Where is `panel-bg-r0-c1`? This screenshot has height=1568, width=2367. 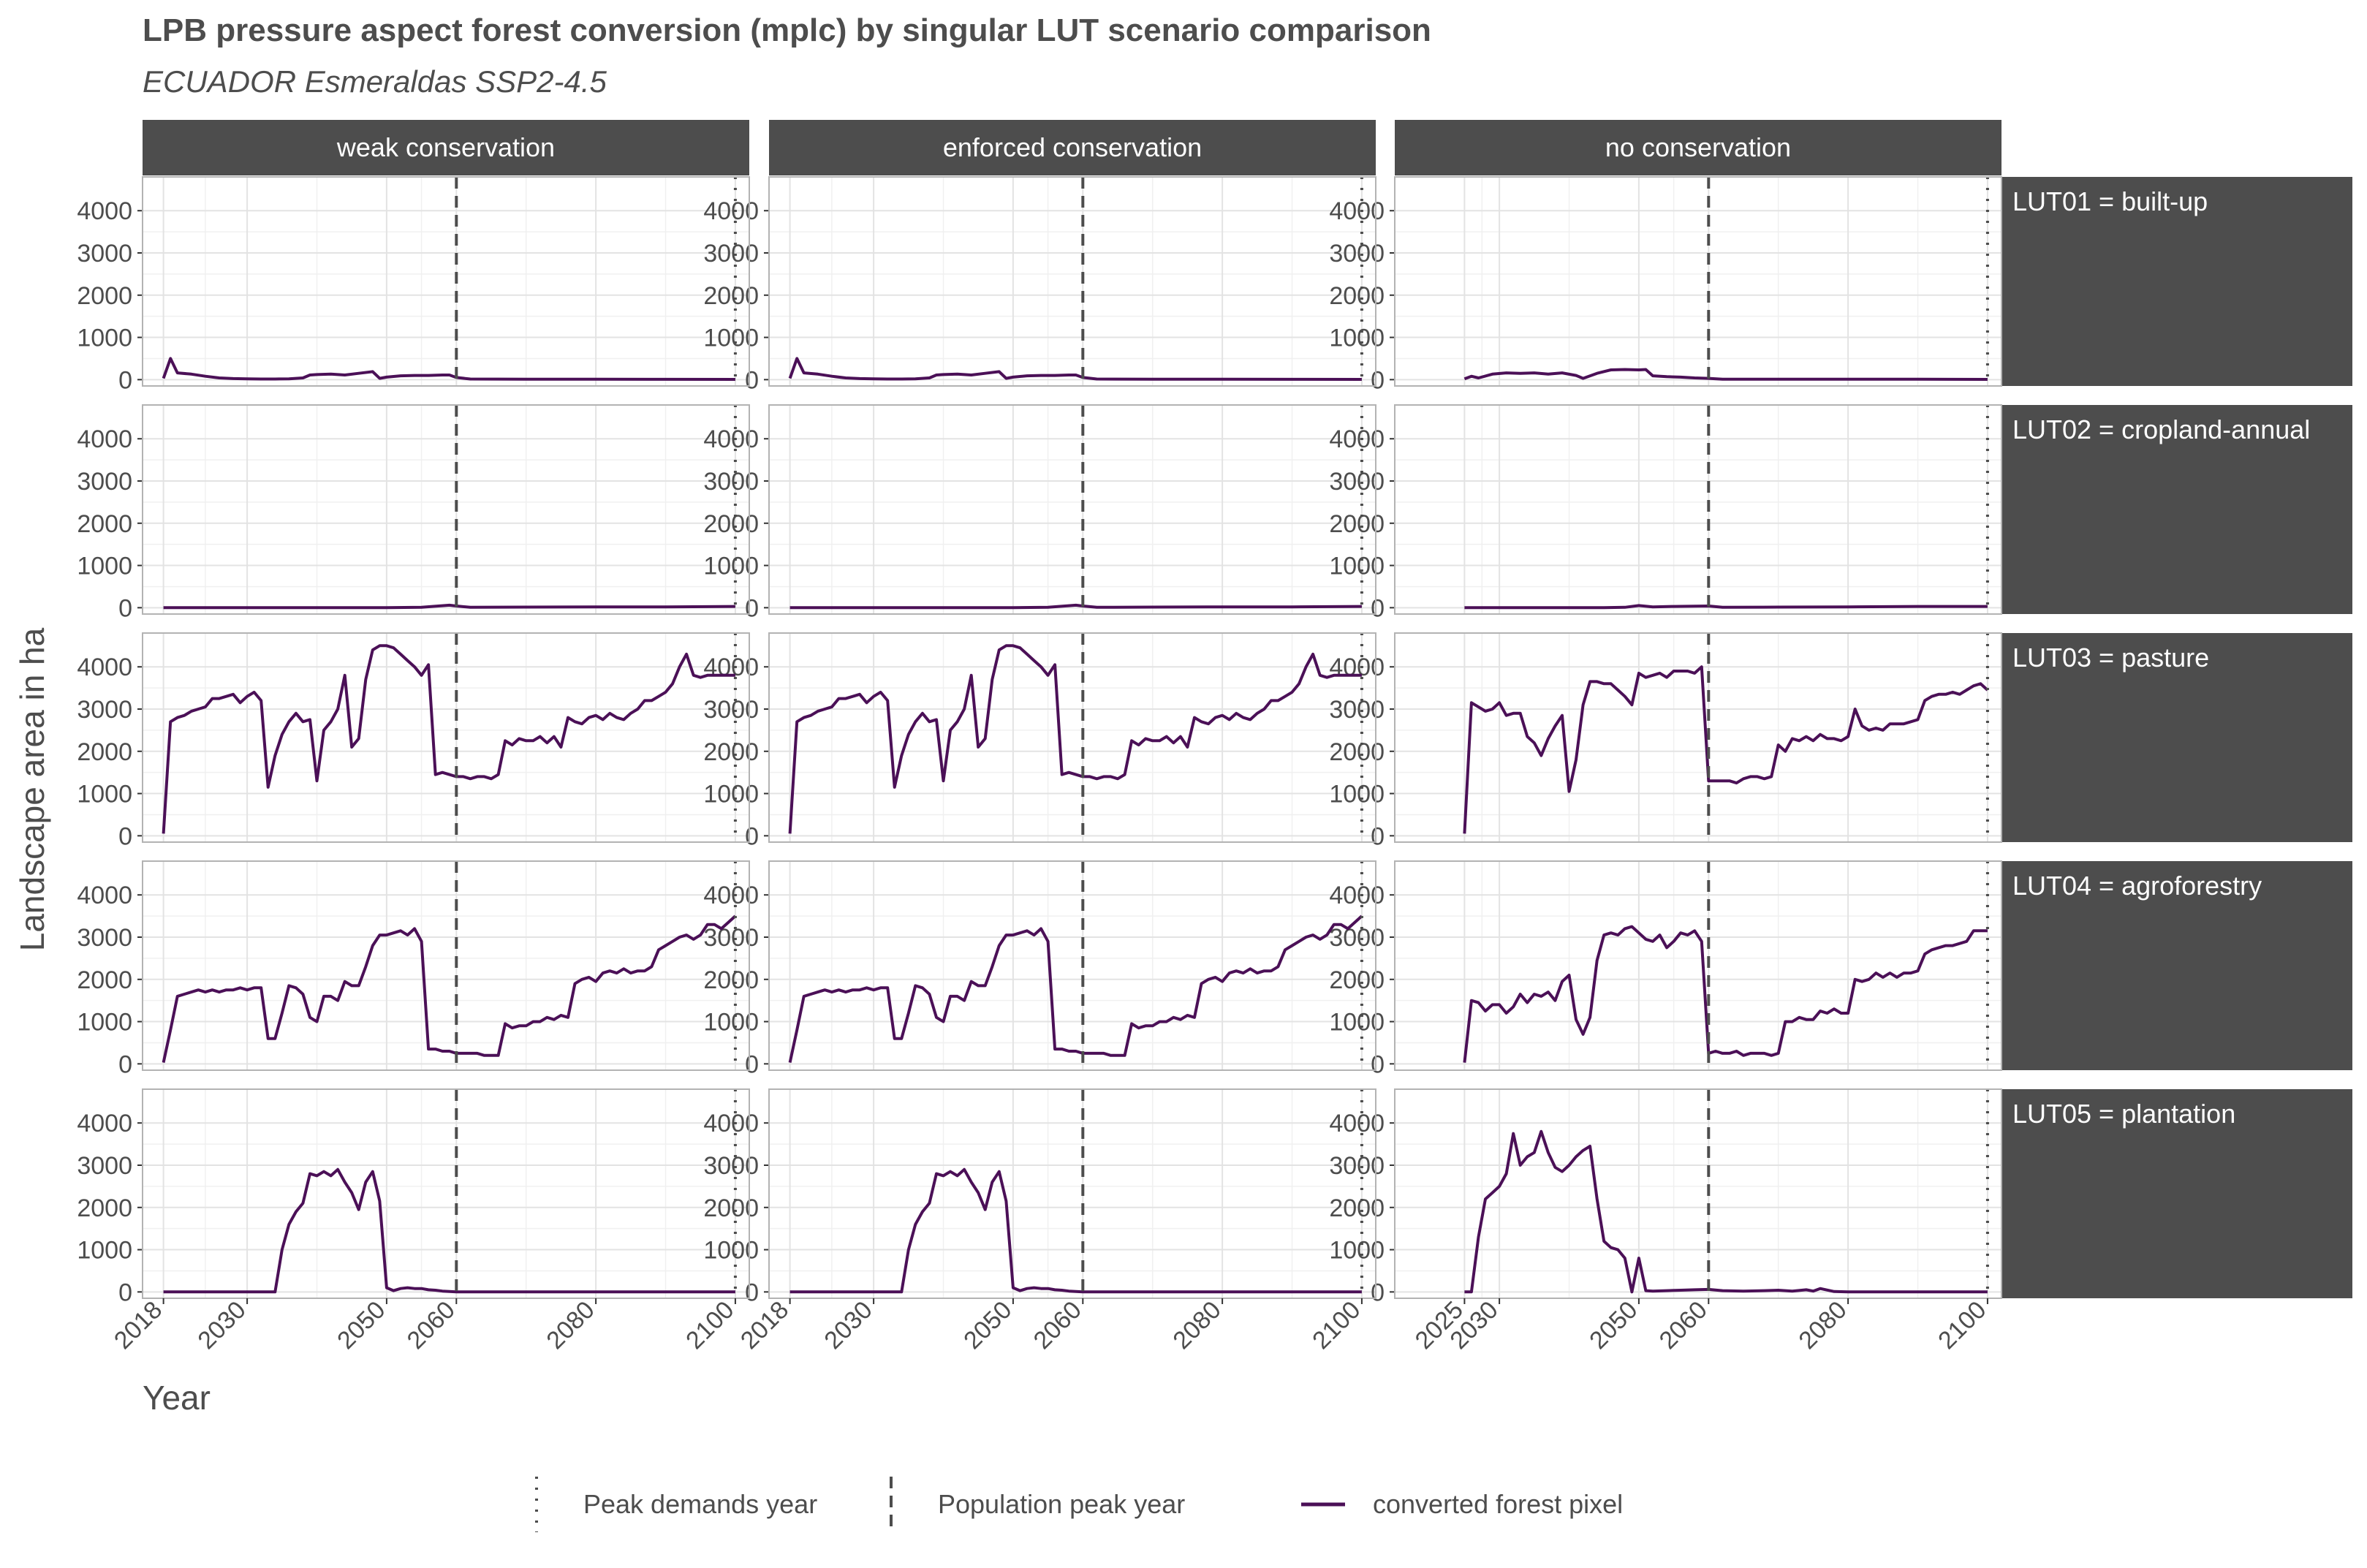
panel-bg-r0-c1 is located at coordinates (1073, 281).